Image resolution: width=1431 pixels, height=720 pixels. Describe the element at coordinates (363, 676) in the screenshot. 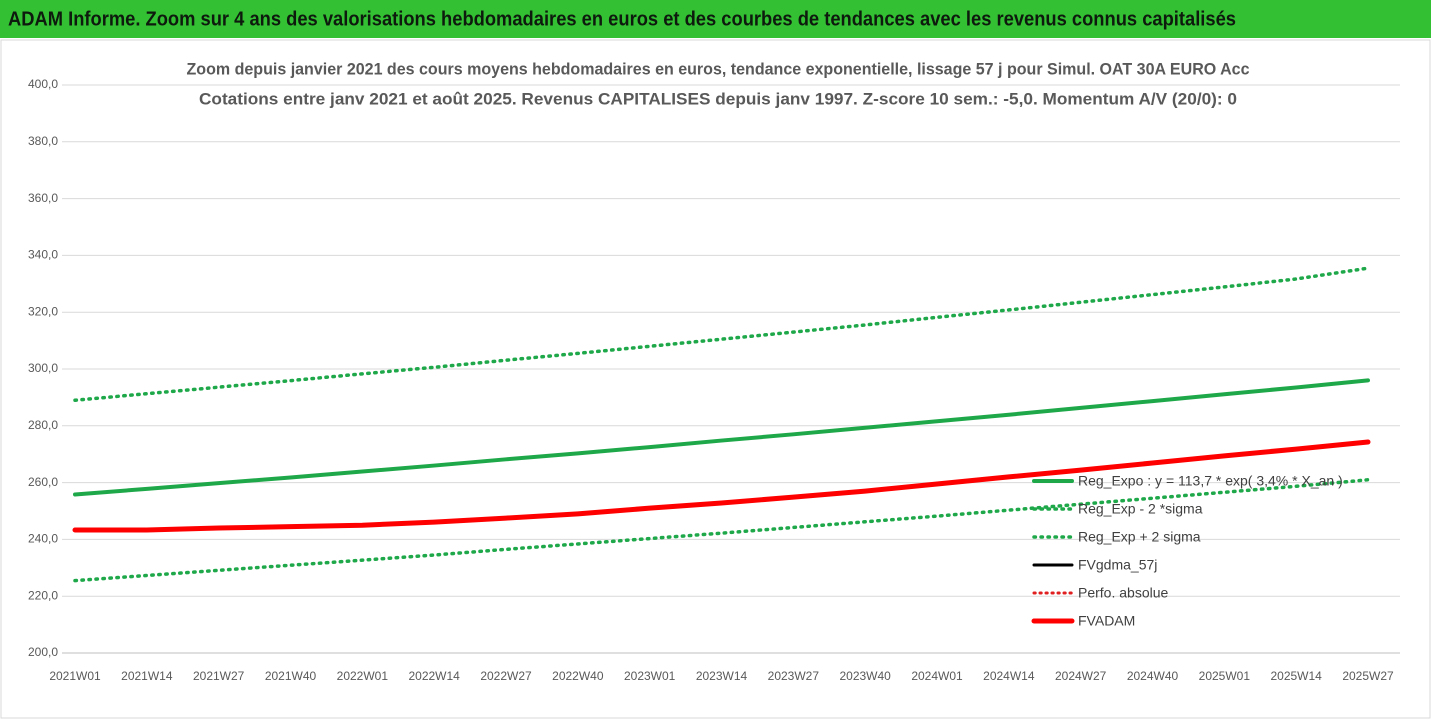

I see `x-tick-label: 2022W01` at that location.